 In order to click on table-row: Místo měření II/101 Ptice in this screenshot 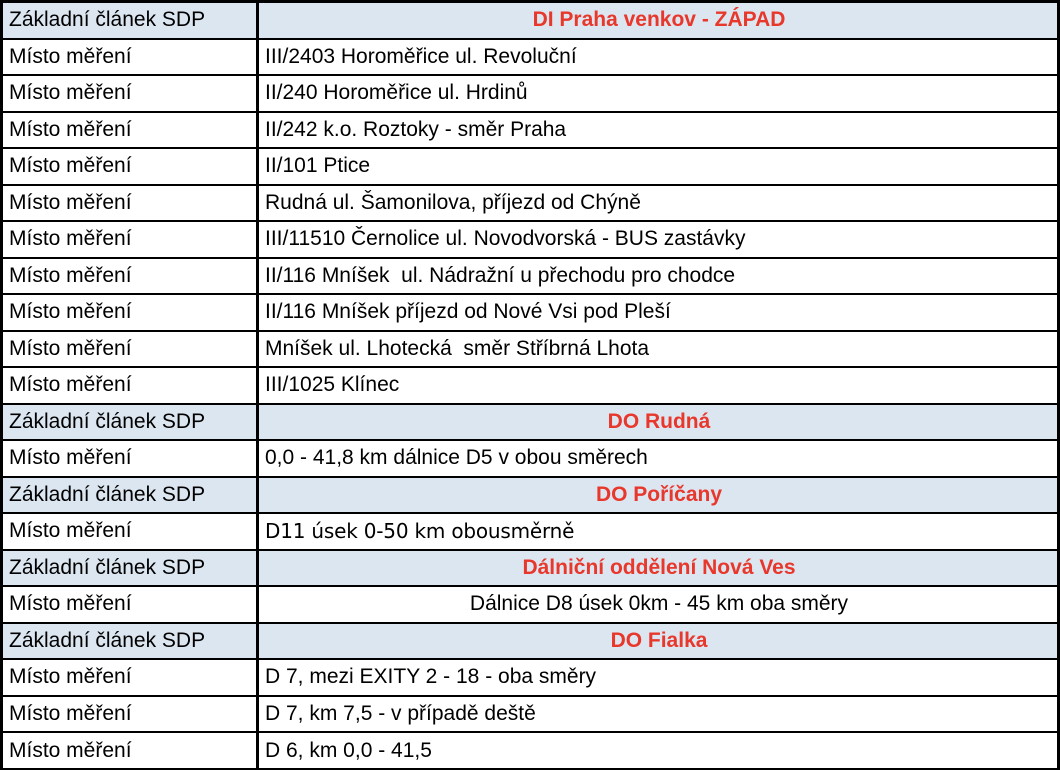, I will do `click(530, 166)`.